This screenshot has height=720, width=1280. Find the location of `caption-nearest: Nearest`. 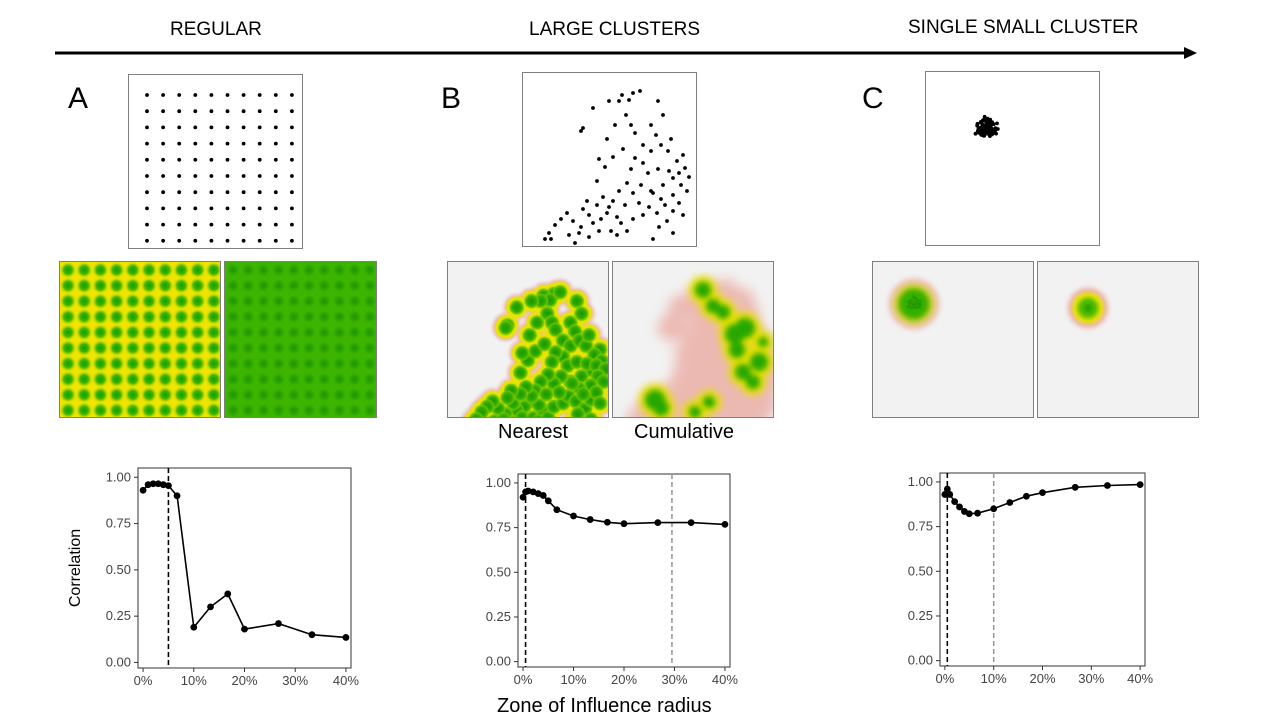

caption-nearest: Nearest is located at coordinates (533, 432).